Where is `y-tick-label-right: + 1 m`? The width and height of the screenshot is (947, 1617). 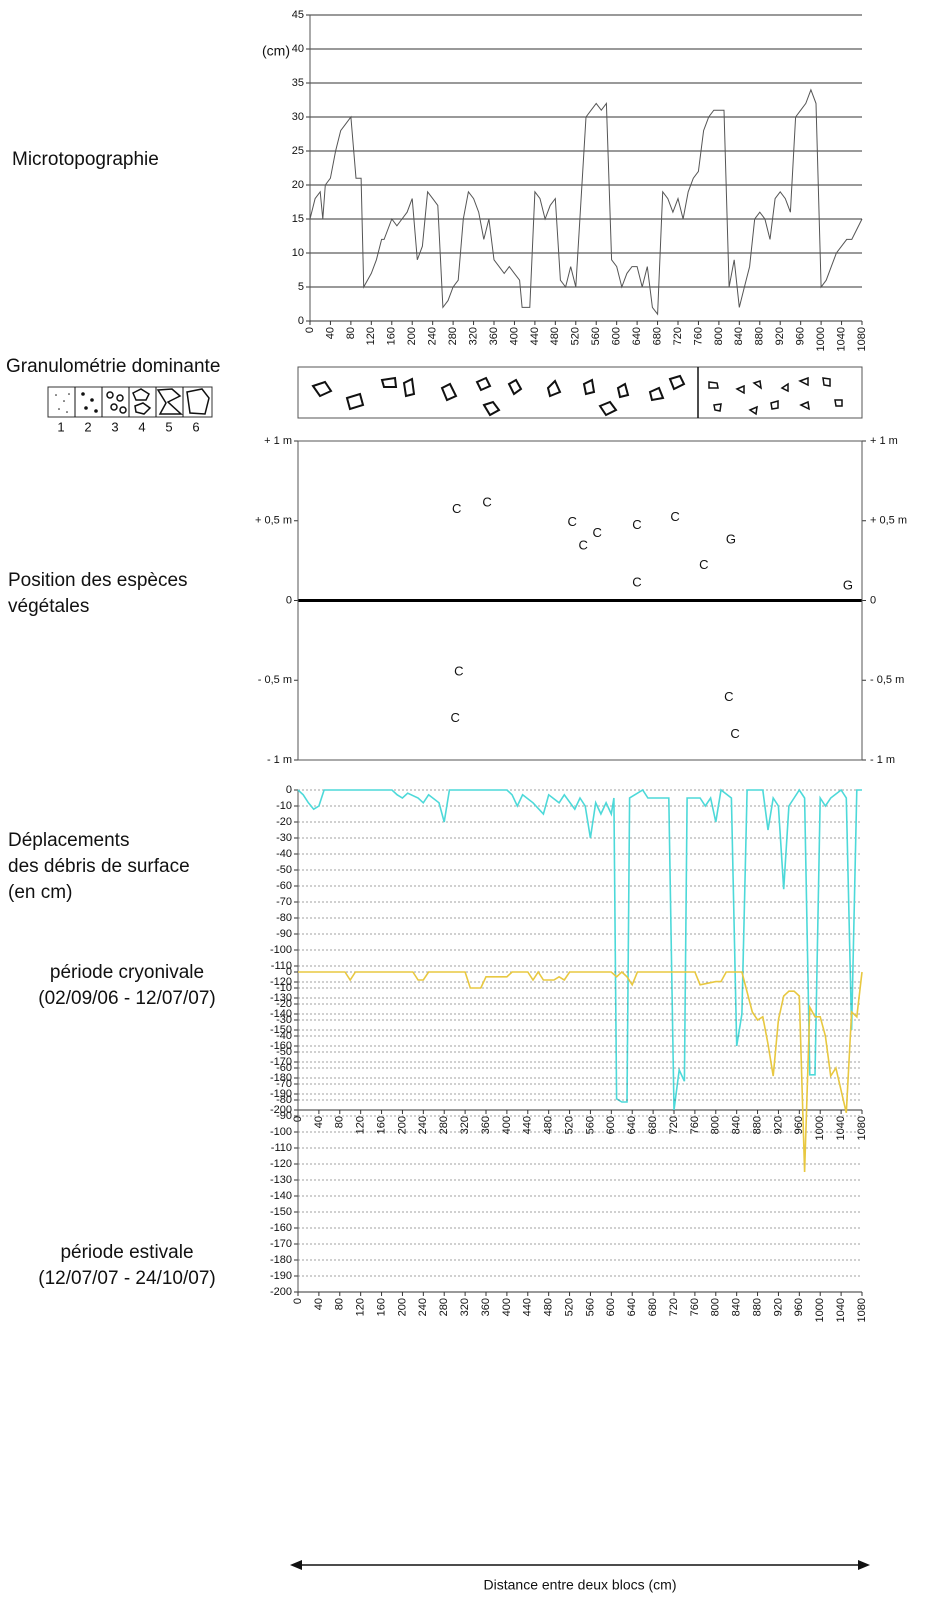
y-tick-label-right: + 1 m is located at coordinates (884, 441).